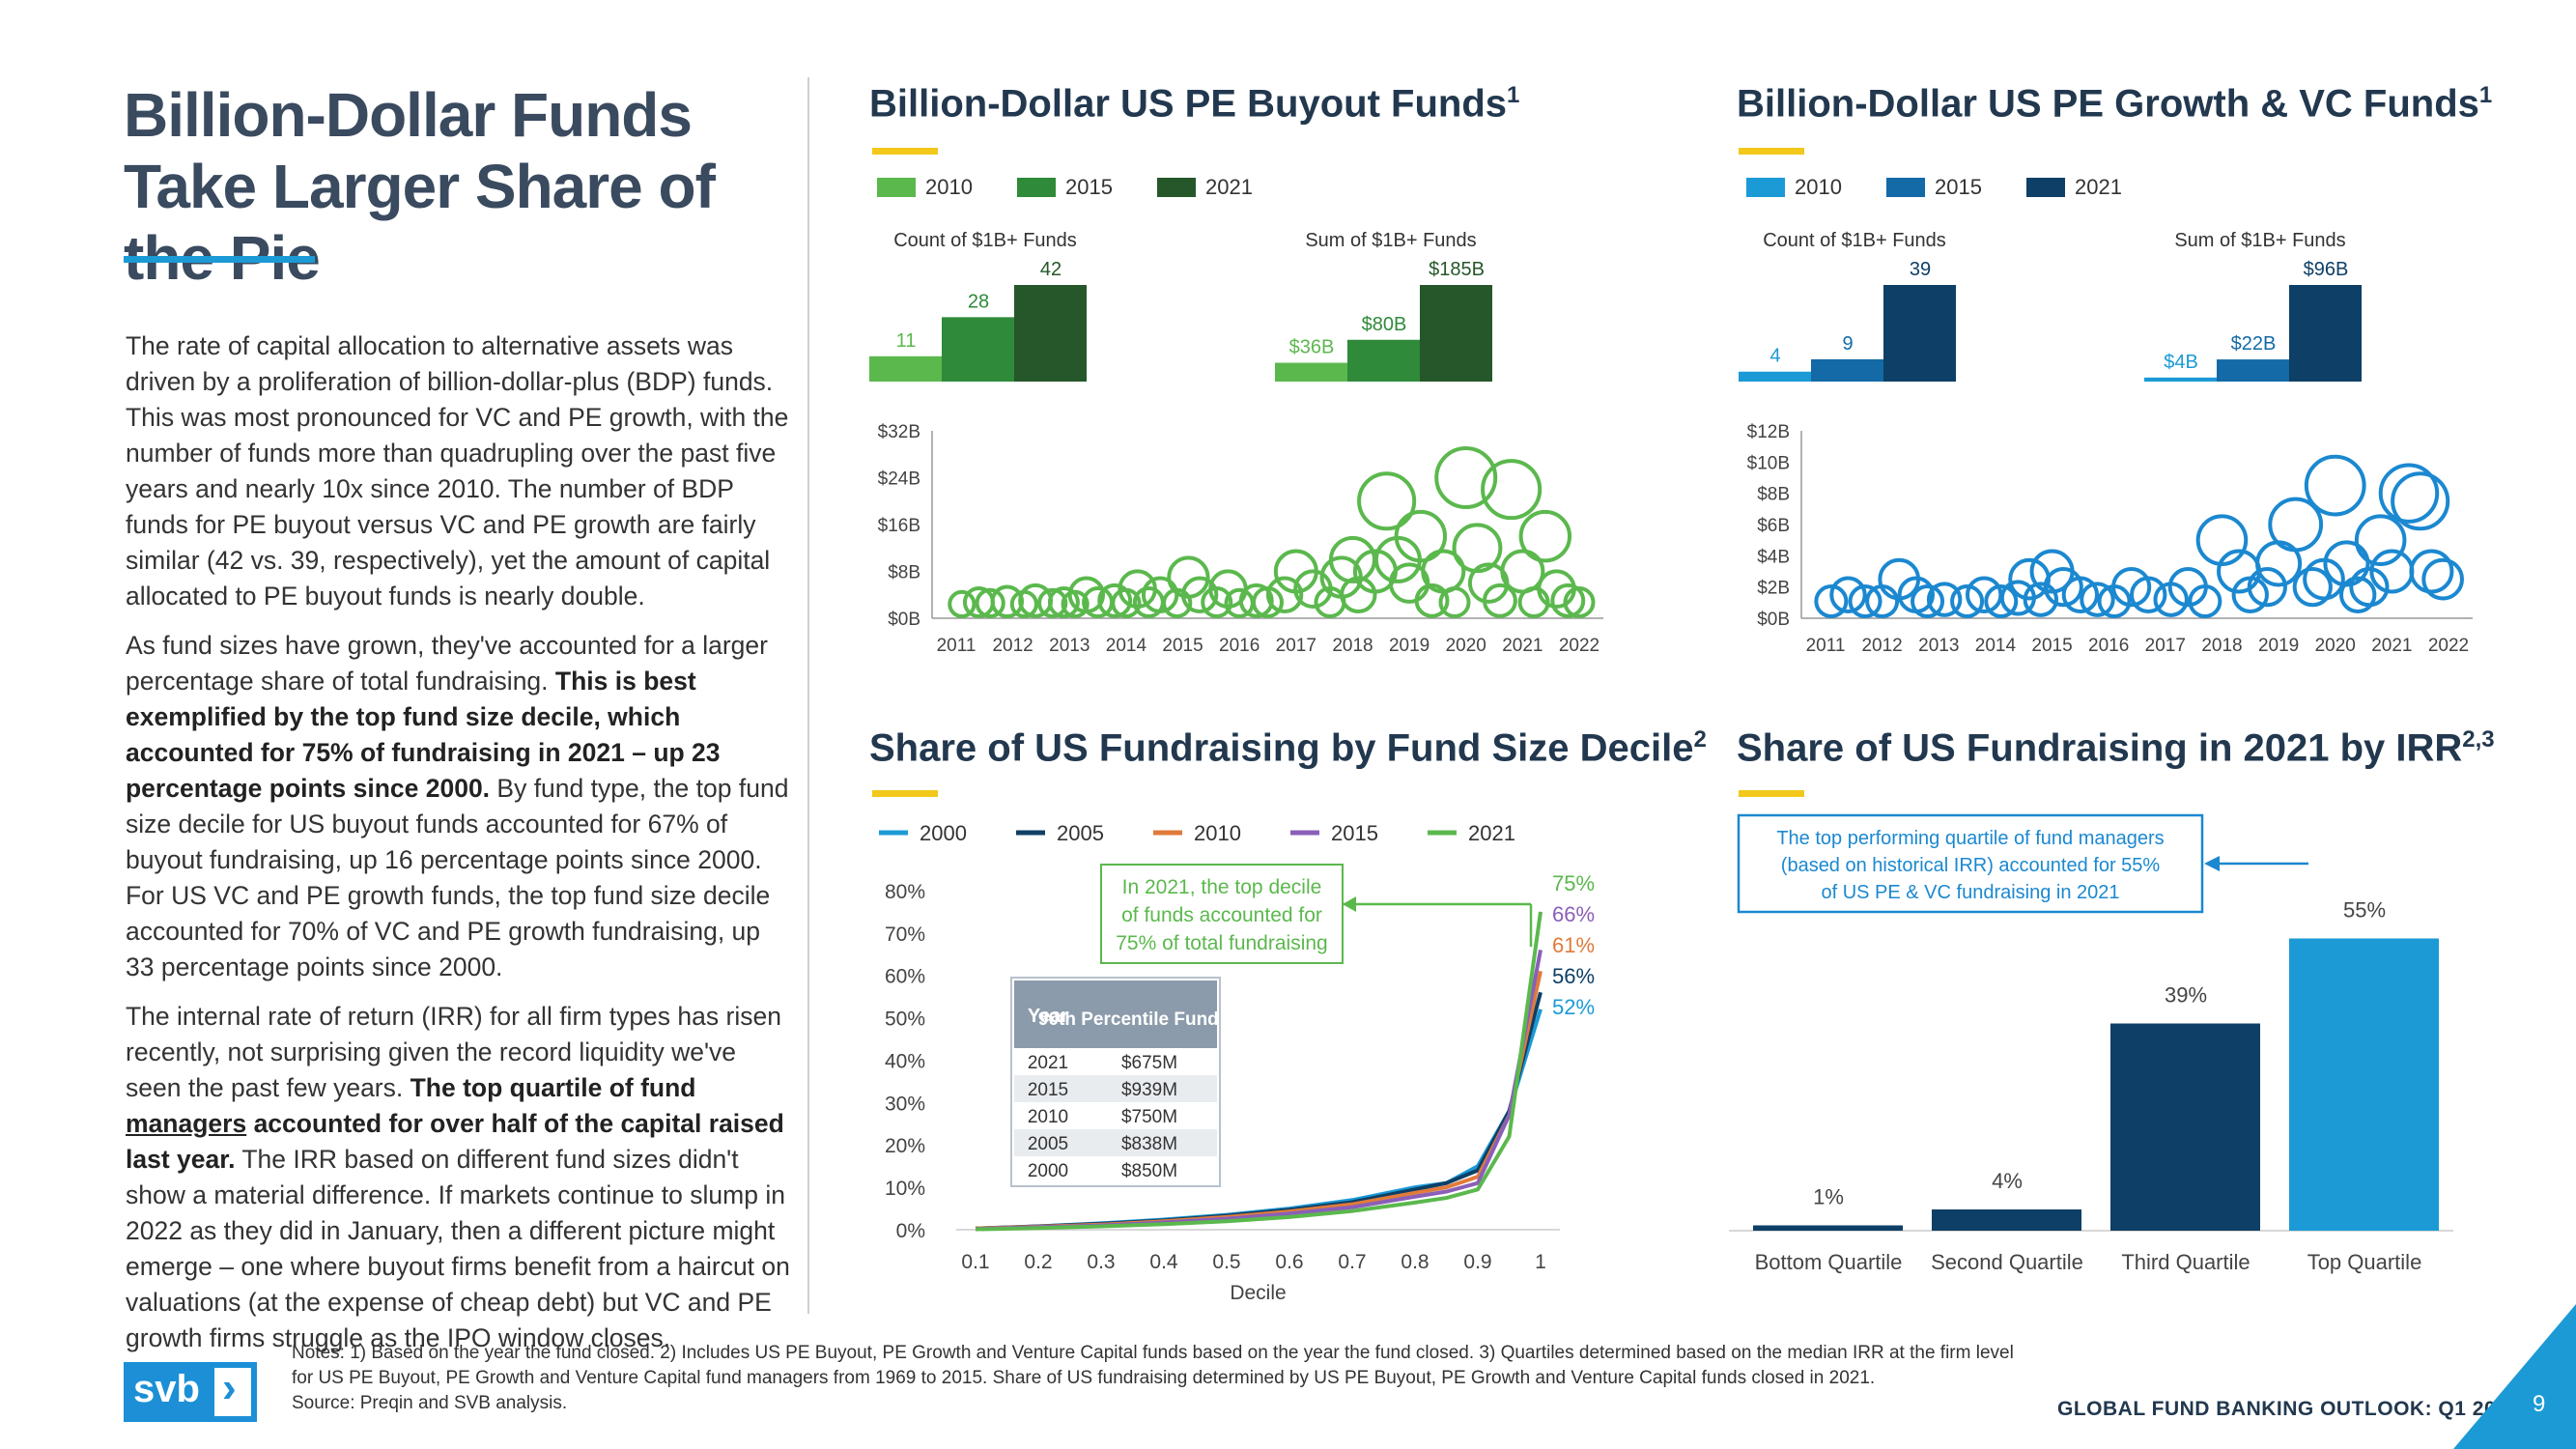 This screenshot has height=1449, width=2576. Describe the element at coordinates (2391, 646) in the screenshot. I see `growth-bubble-xtick-2021: 2021` at that location.